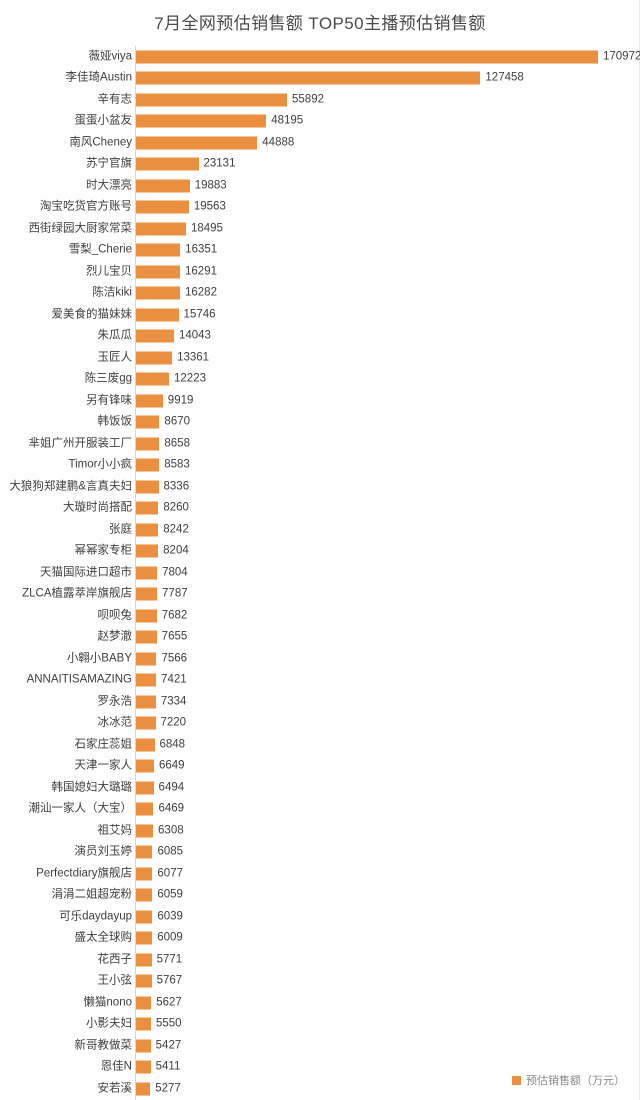  I want to click on bar-value-label: 14043, so click(194, 335).